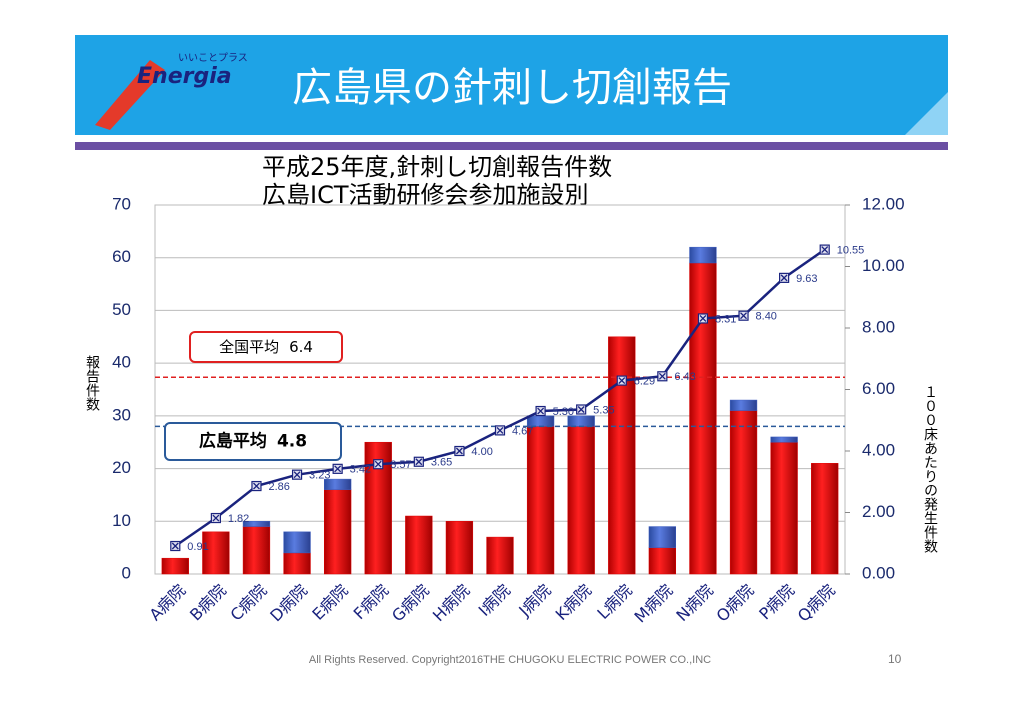  I want to click on data-label: 8.40, so click(766, 317).